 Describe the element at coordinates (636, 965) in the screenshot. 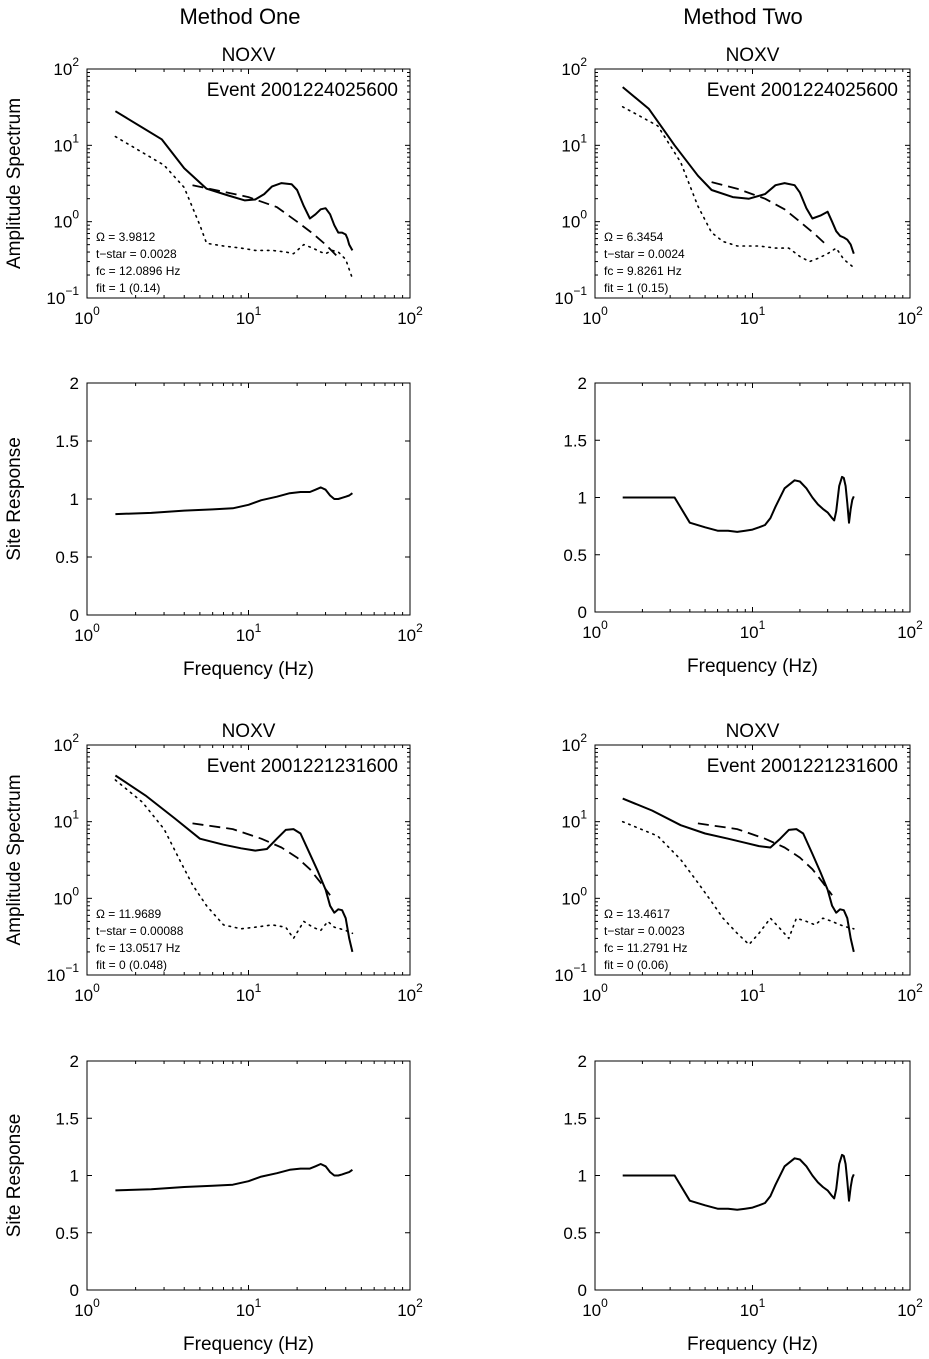

I see `fit-parameter: fit = 0 (0.06)` at that location.